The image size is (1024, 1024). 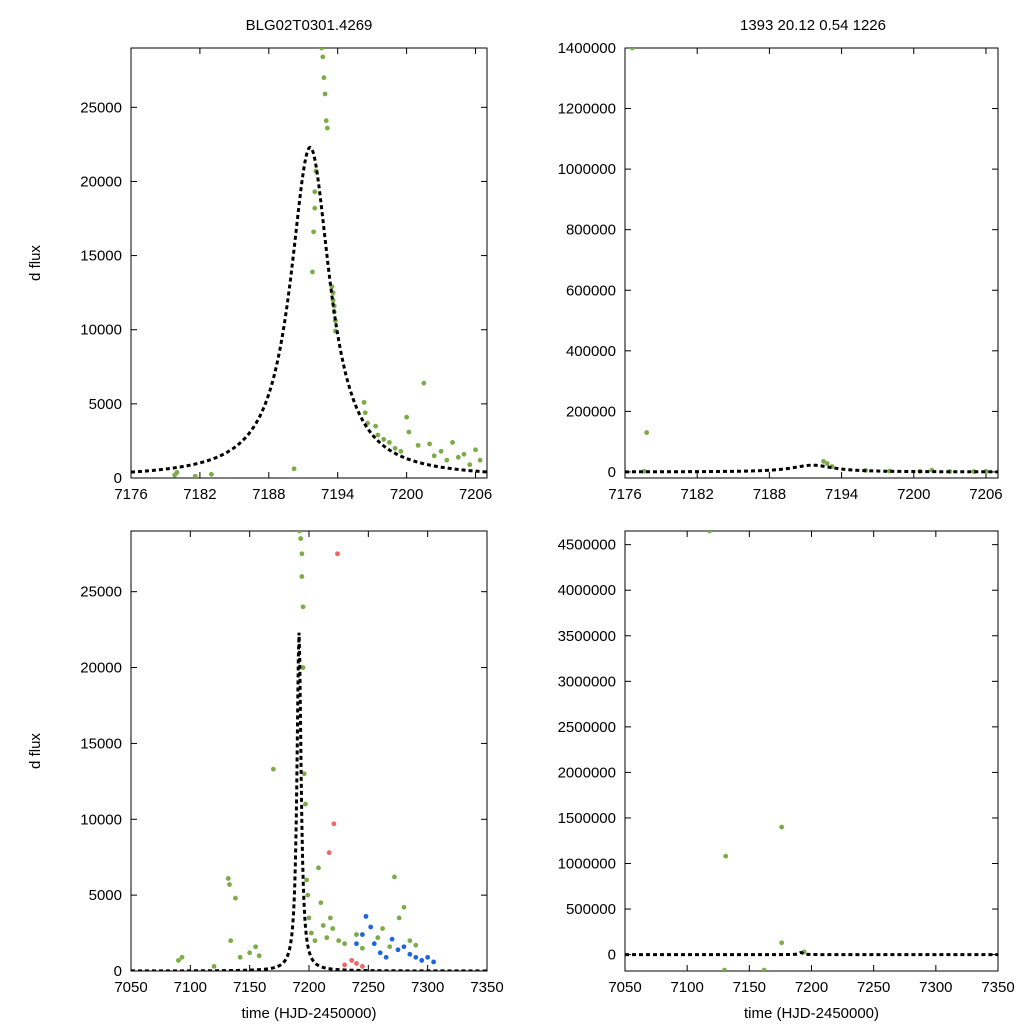 What do you see at coordinates (334, 824) in the screenshot?
I see `data-point-red` at bounding box center [334, 824].